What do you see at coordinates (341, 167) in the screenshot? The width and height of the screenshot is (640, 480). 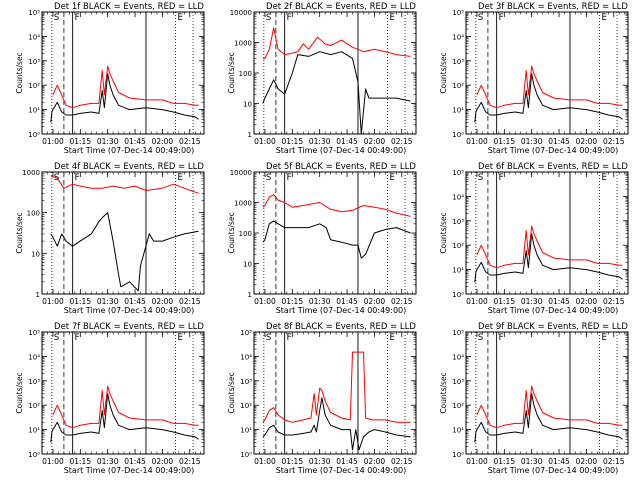 I see `panel-title: Det 5f BLACK = Events, RED = LLD` at bounding box center [341, 167].